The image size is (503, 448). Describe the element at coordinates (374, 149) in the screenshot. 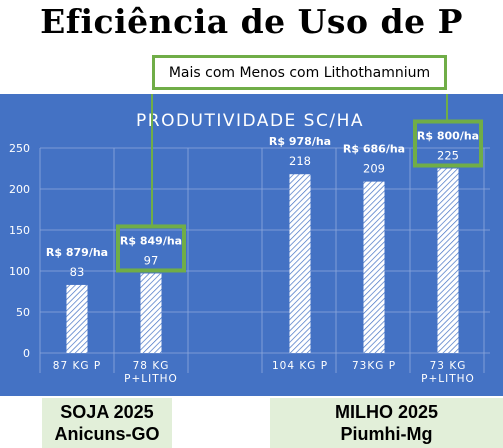

I see `cost-label: R$ 686/ha` at that location.